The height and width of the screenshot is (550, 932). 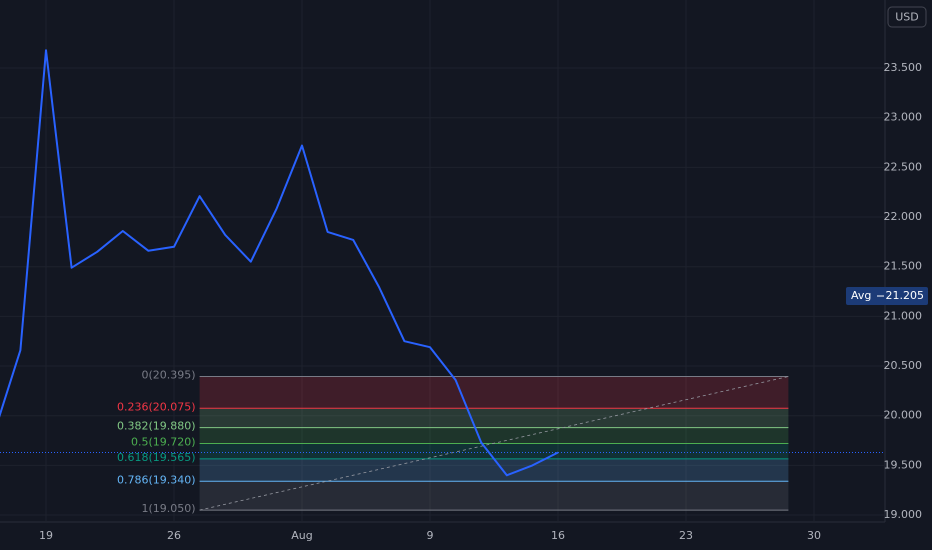 I want to click on x-tick-label: 16, so click(x=558, y=535).